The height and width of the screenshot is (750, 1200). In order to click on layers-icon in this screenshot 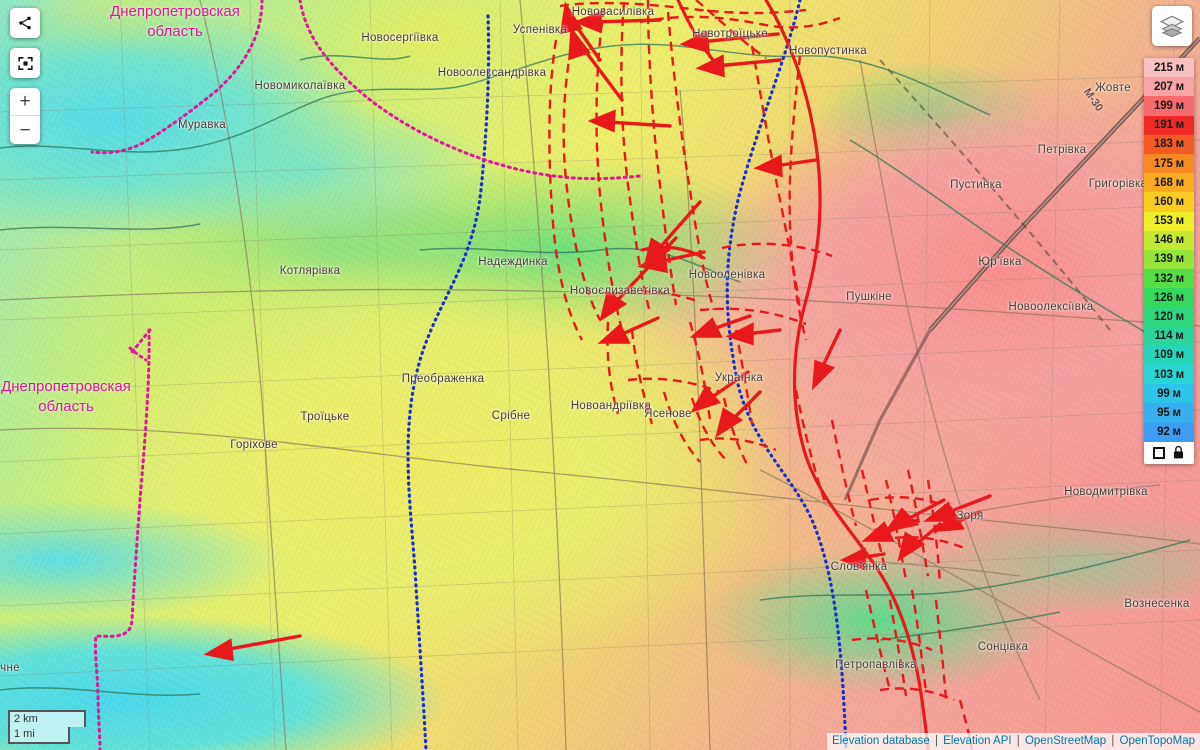, I will do `click(1172, 26)`.